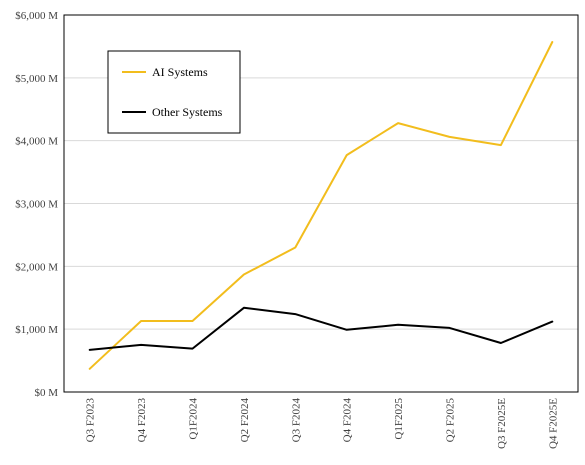 The width and height of the screenshot is (585, 465). Describe the element at coordinates (245, 420) in the screenshot. I see `x-tick-label: Q2 F2024` at that location.